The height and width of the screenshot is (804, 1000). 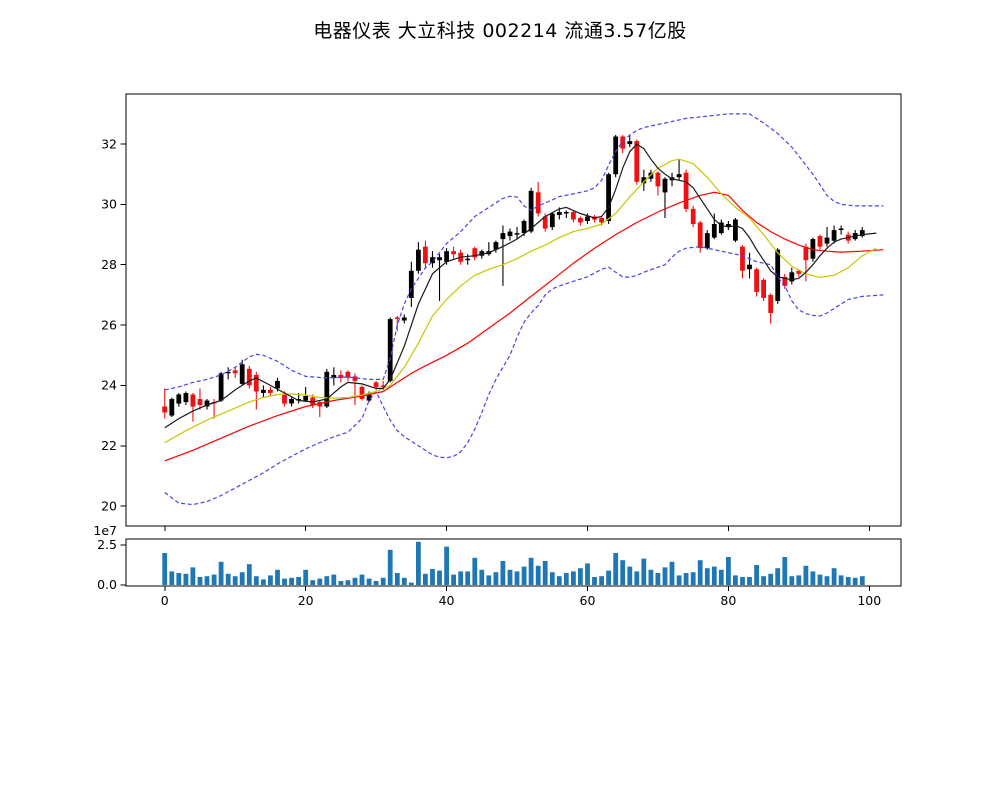 What do you see at coordinates (111, 564) in the screenshot?
I see `volume-axis-ticks: 0.0 2.5` at bounding box center [111, 564].